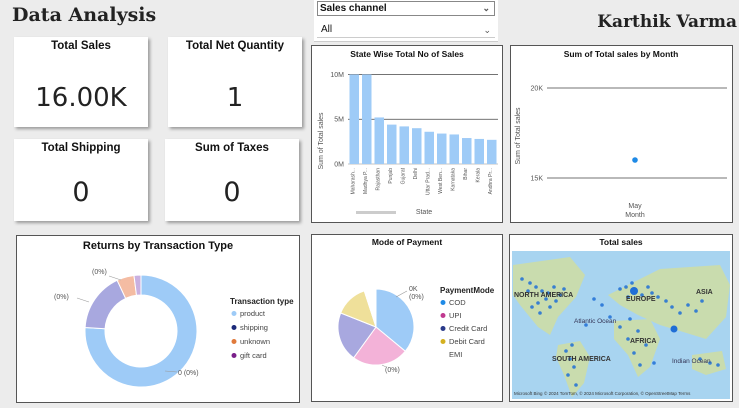 Image resolution: width=739 pixels, height=408 pixels. What do you see at coordinates (468, 328) in the screenshot?
I see `legend-label: Credit Card` at bounding box center [468, 328].